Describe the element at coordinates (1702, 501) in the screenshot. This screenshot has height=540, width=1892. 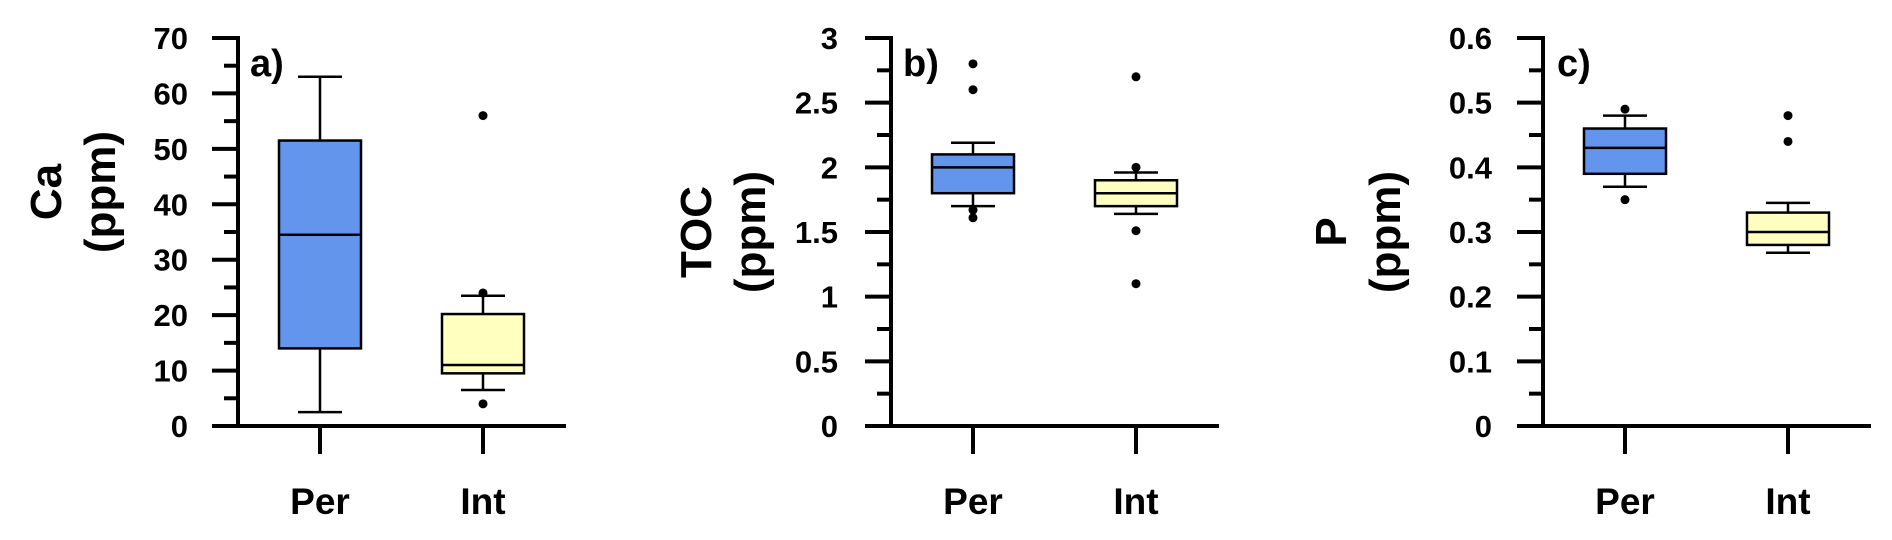
I see `panel-c-category-labels: Per Int` at that location.